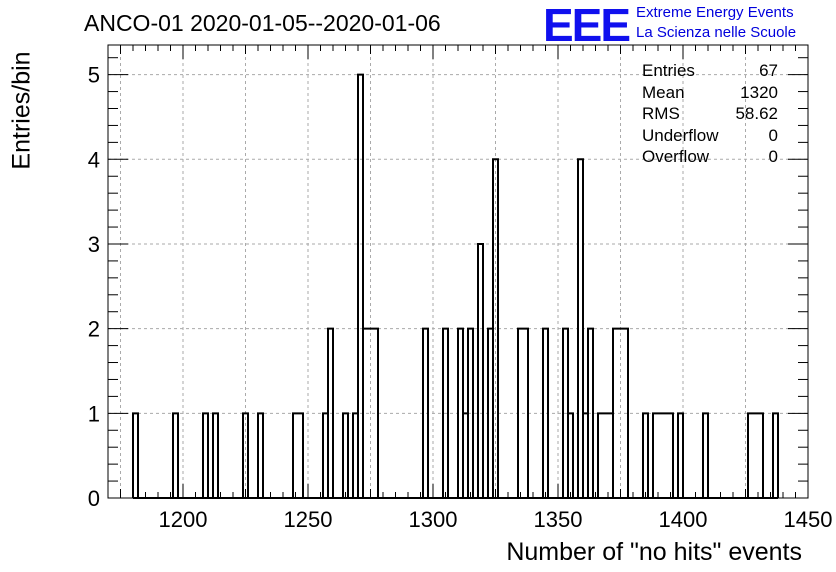 The width and height of the screenshot is (836, 572). What do you see at coordinates (668, 70) in the screenshot?
I see `stat-label: Entries` at bounding box center [668, 70].